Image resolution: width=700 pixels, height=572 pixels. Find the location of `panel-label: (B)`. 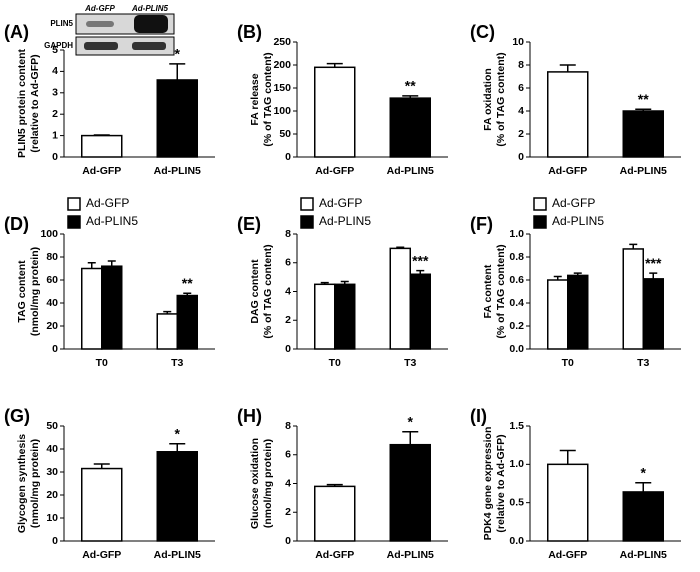

panel-label: (B) is located at coordinates (249, 32).